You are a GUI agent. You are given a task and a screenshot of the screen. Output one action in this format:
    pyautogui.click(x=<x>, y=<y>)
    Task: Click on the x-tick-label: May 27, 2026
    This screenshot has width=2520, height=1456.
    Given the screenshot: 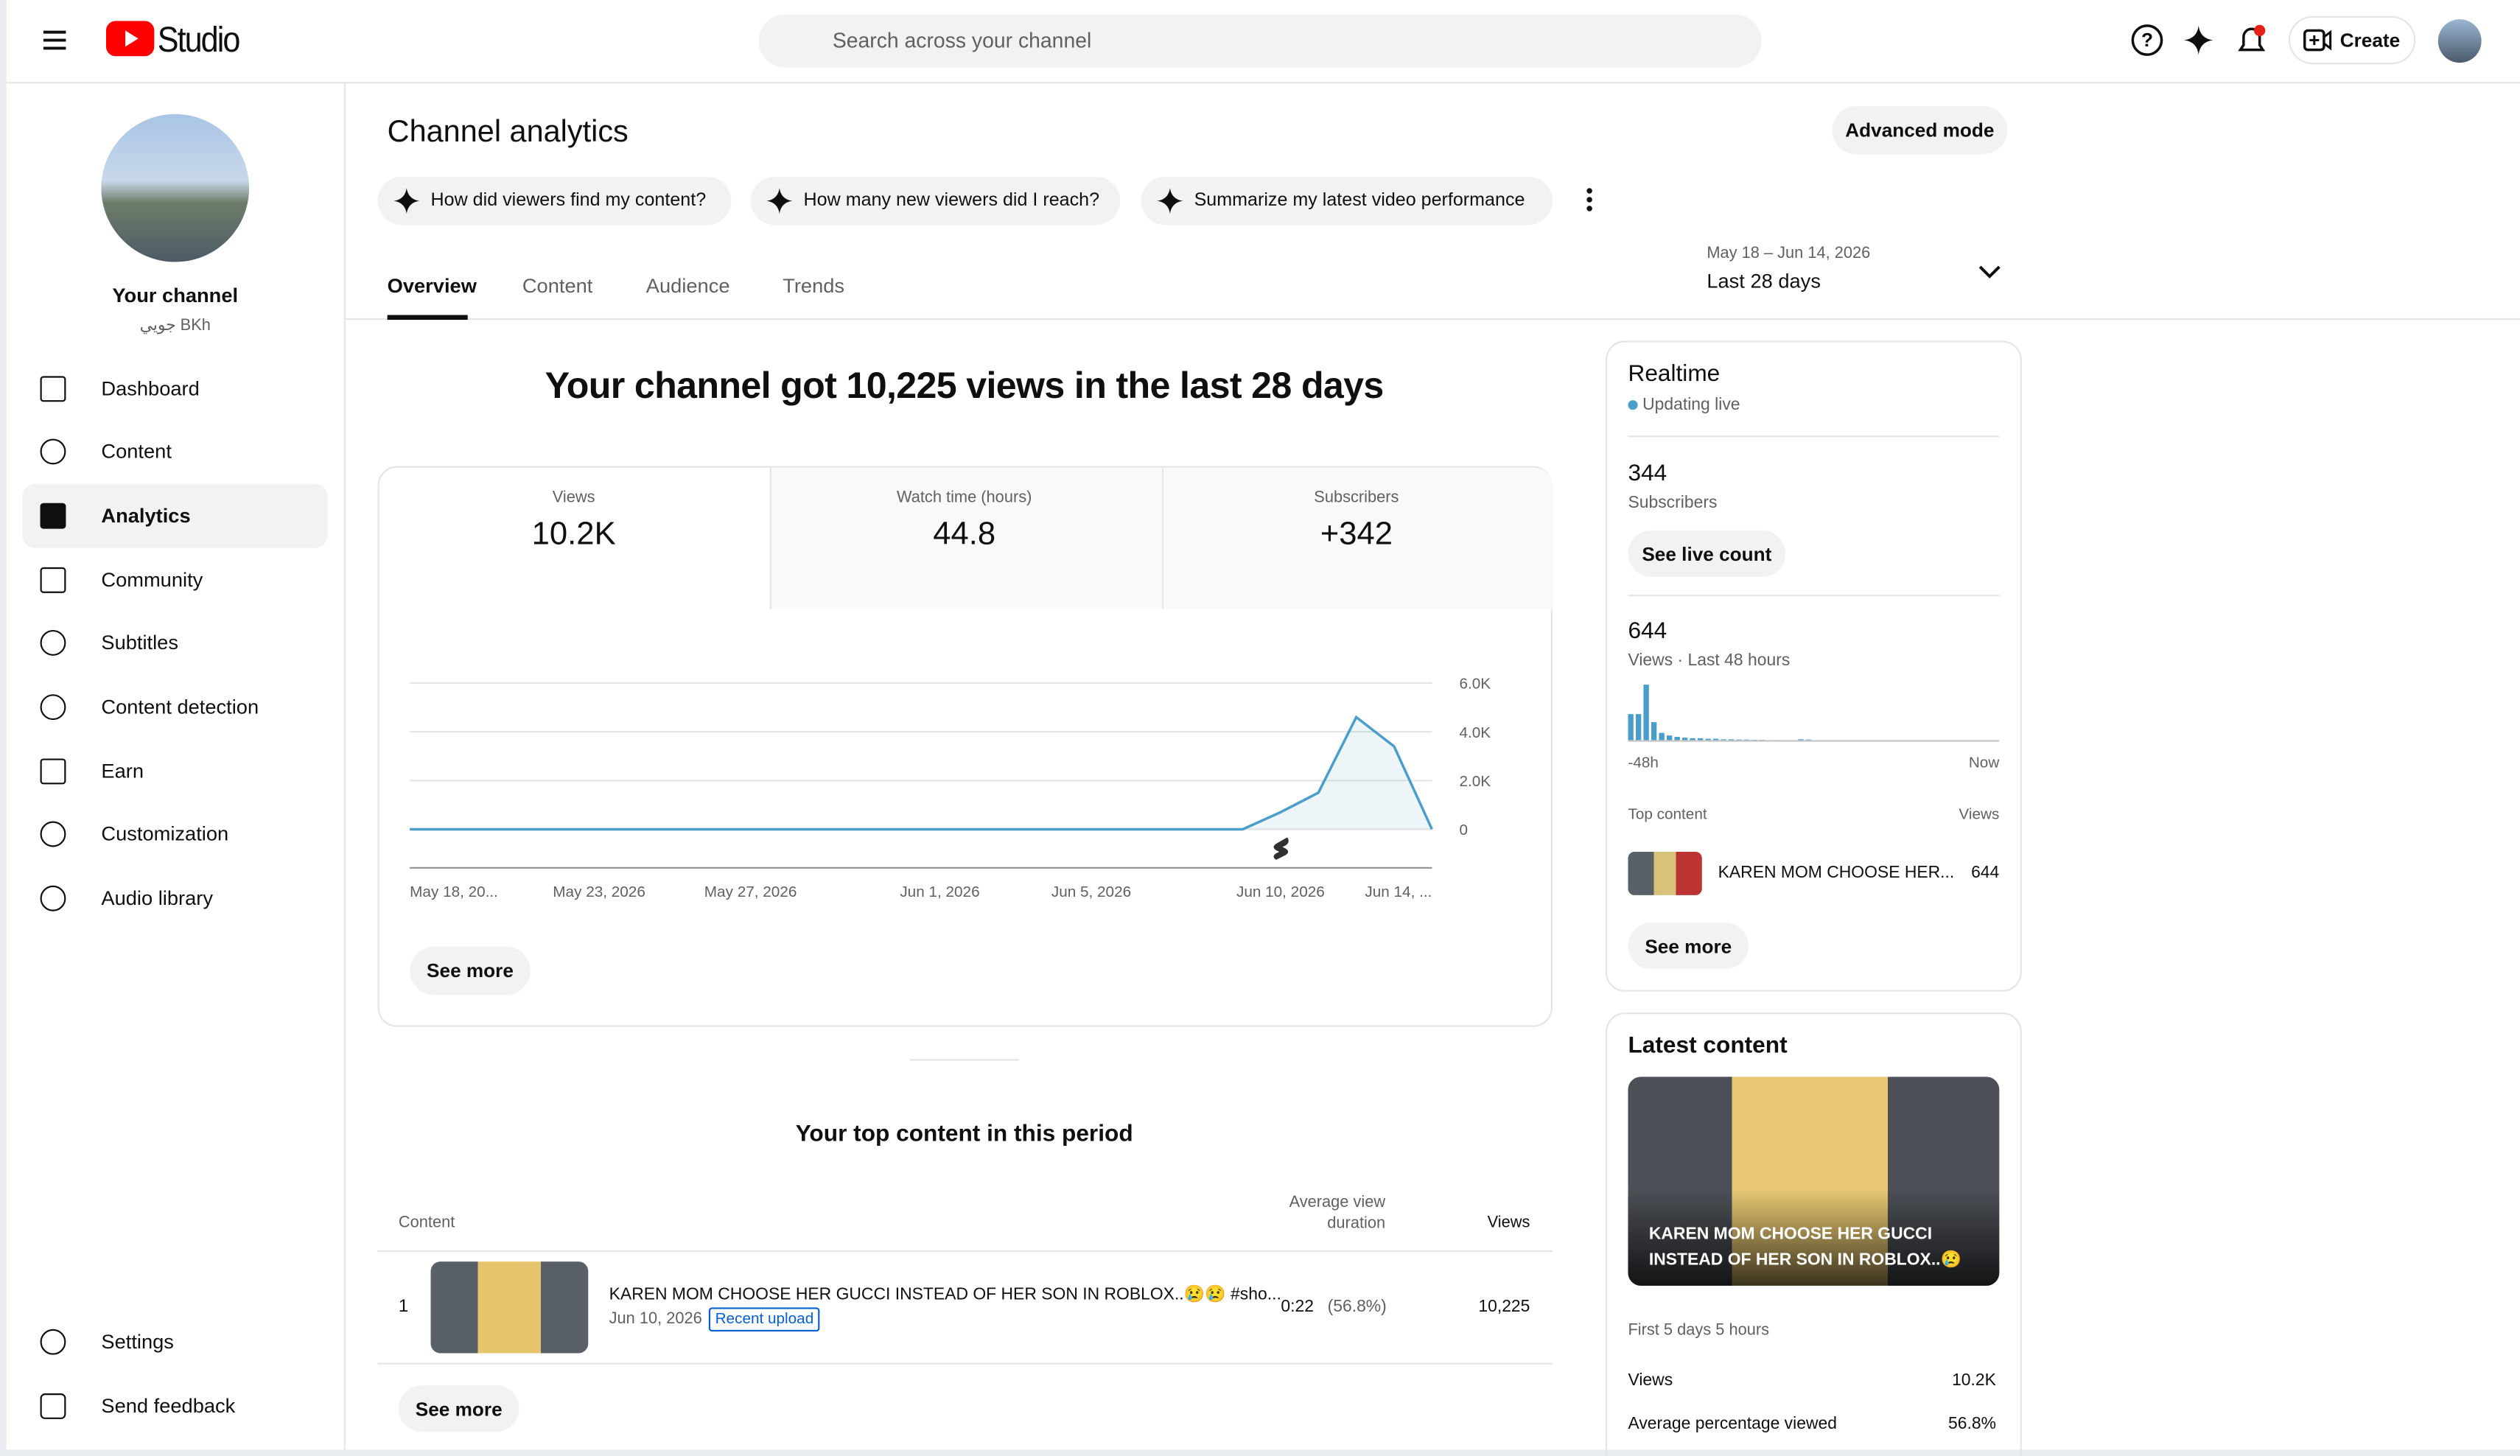 What is the action you would take?
    pyautogui.click(x=750, y=891)
    